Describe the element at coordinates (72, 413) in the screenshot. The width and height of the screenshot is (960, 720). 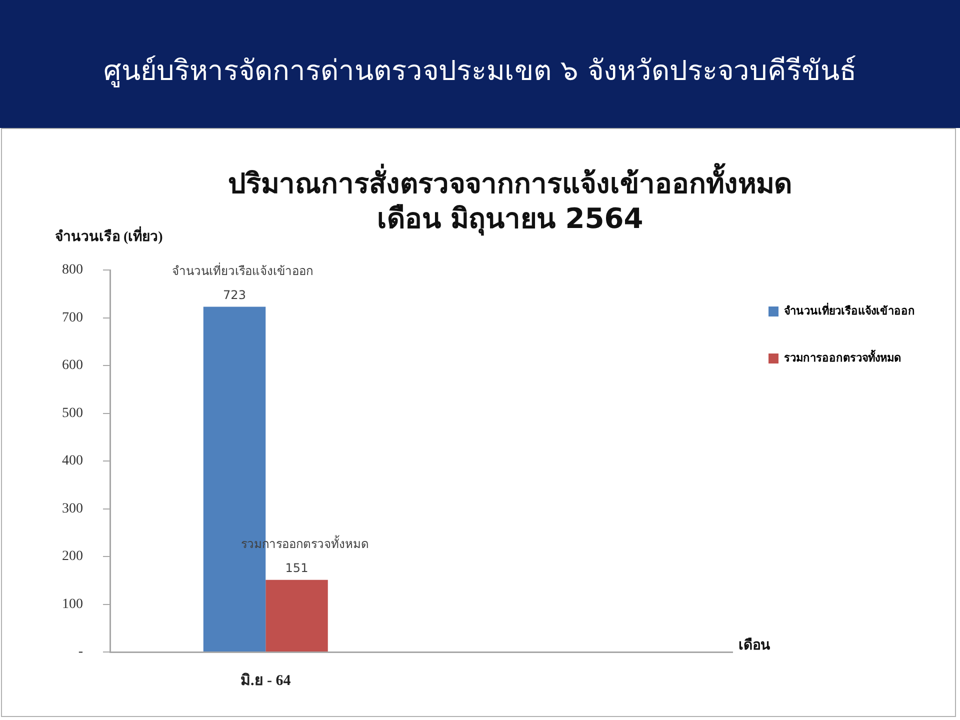
I see `y-tick-label: 500` at that location.